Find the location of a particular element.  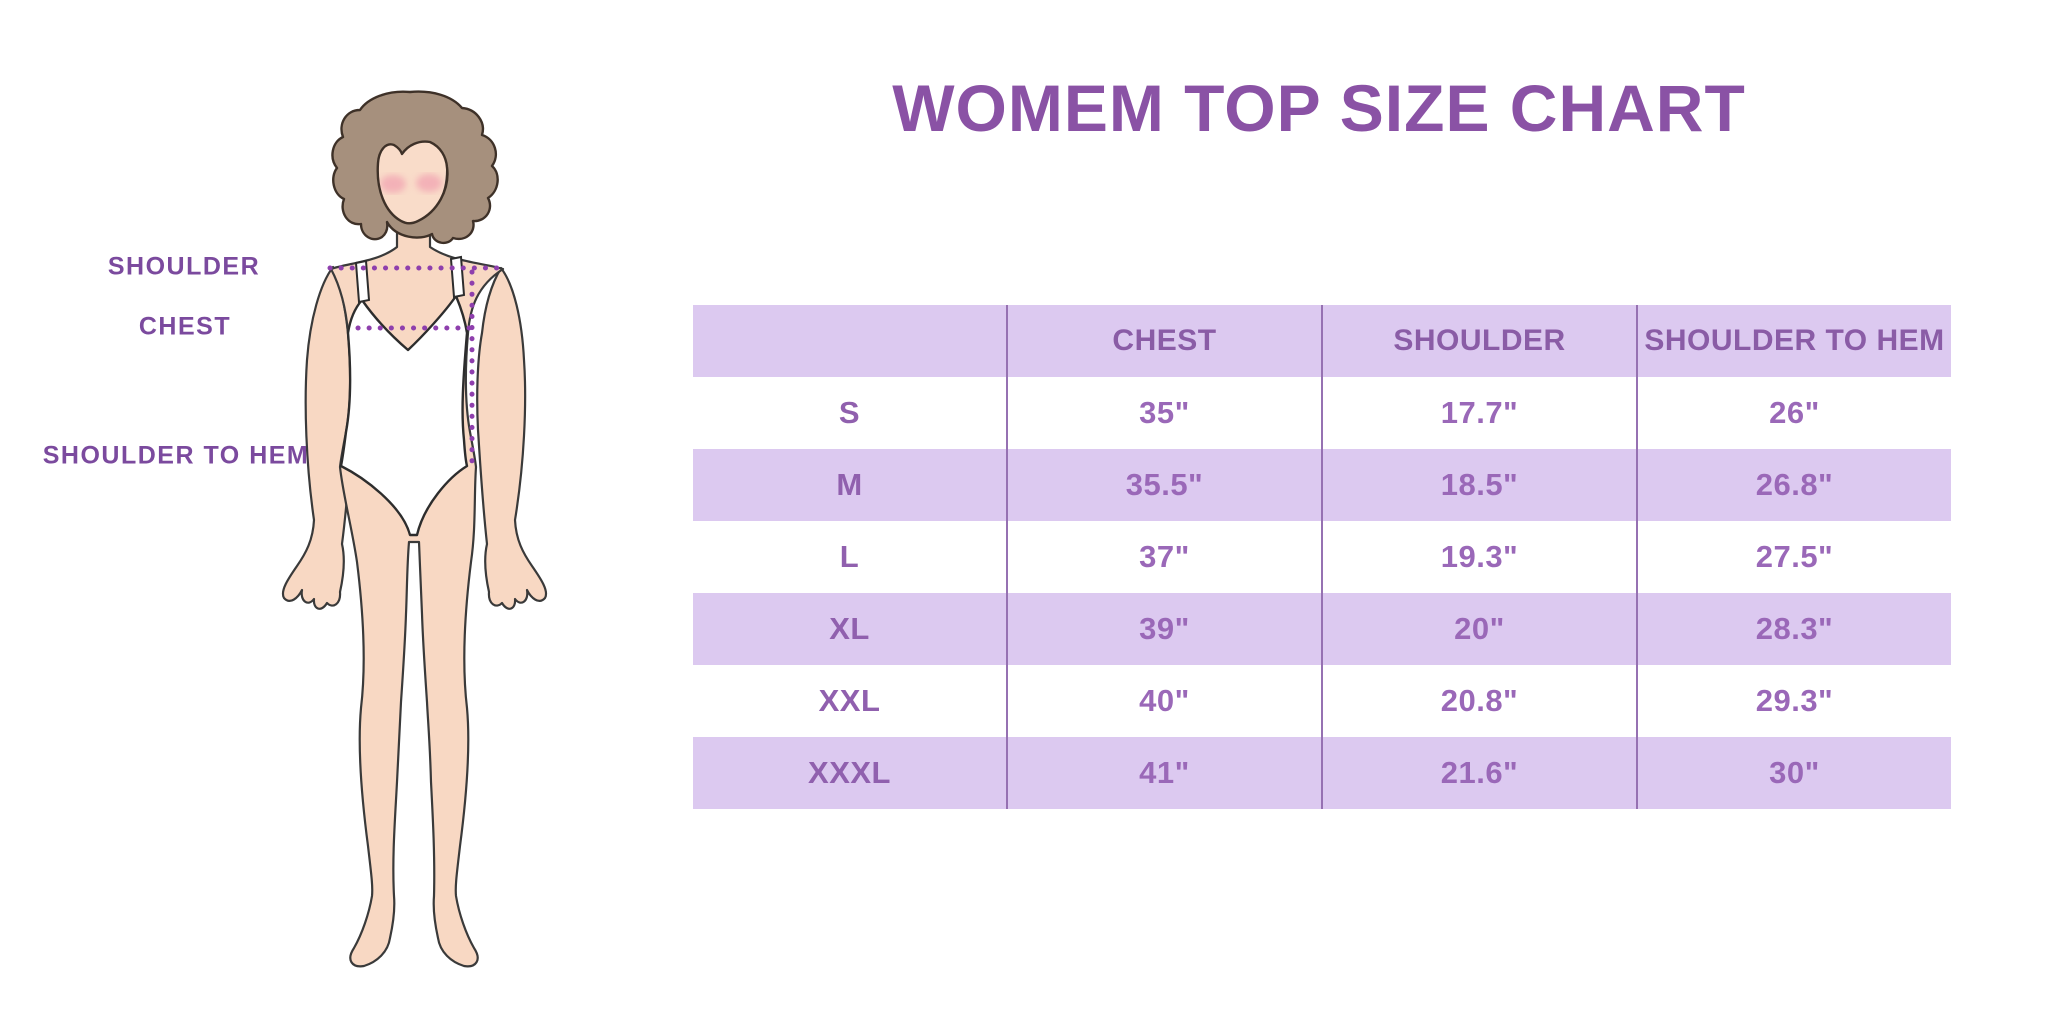

table-header-row: CHEST SHOULDER SHOULDER TO HEM is located at coordinates (1322, 341).